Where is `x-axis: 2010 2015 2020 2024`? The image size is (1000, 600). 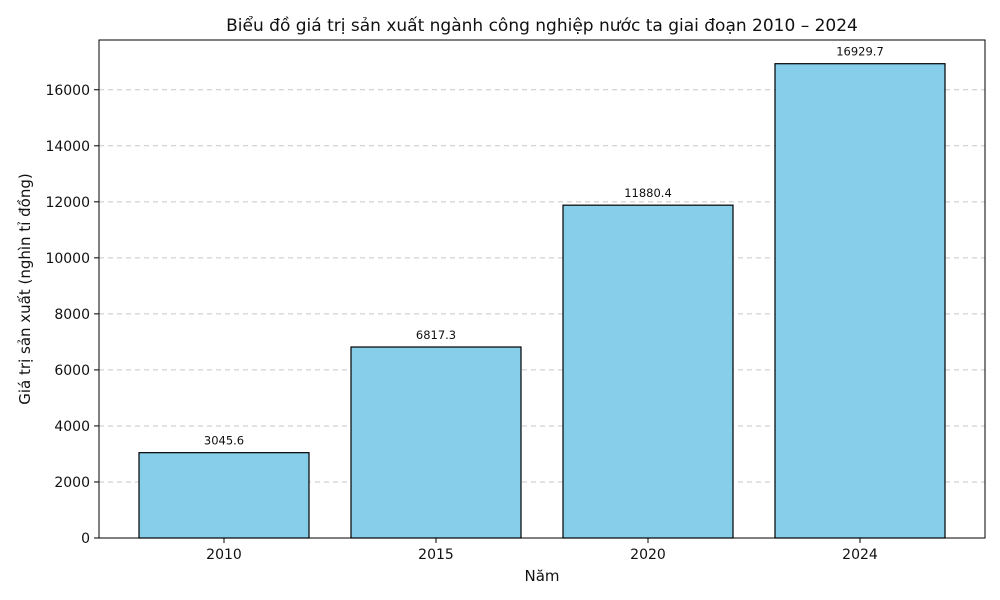
x-axis: 2010 2015 2020 2024 is located at coordinates (542, 550).